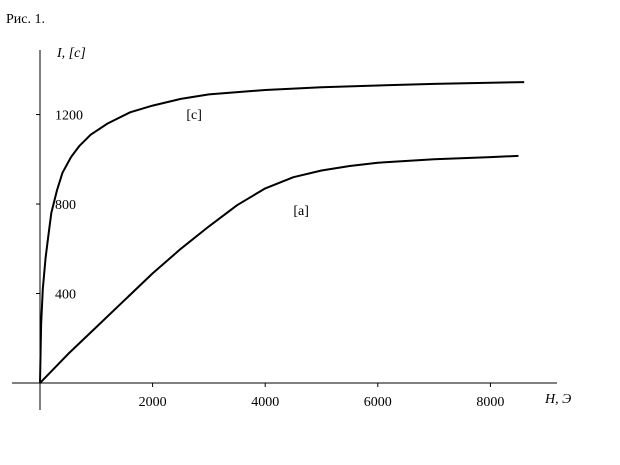  I want to click on y-axis-label: I, [c], so click(71, 53).